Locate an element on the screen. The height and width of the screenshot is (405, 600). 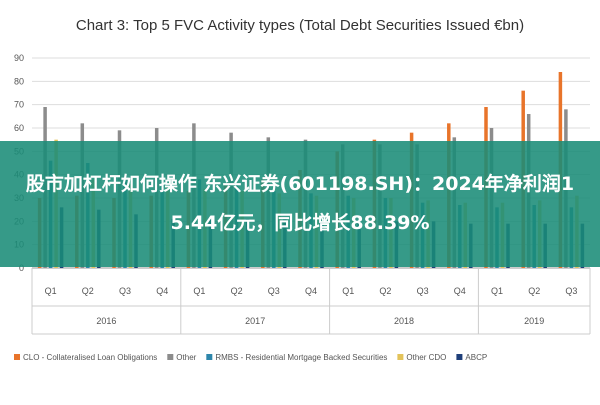
x-group-label: 2018 is located at coordinates (404, 321).